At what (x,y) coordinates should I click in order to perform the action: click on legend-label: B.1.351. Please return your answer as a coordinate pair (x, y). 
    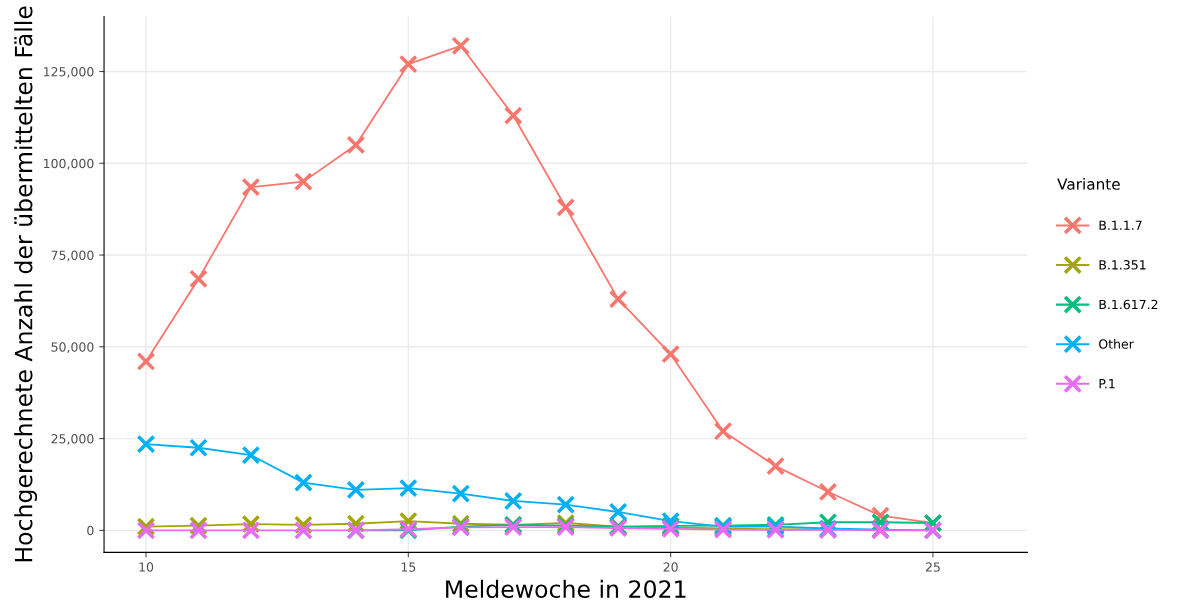
    Looking at the image, I should click on (1122, 265).